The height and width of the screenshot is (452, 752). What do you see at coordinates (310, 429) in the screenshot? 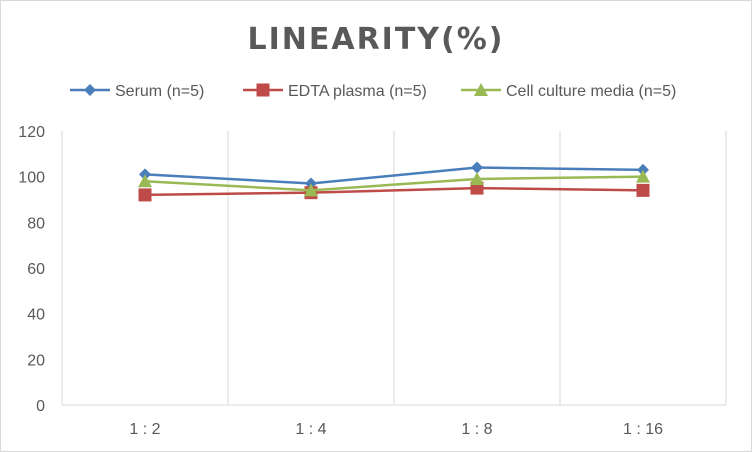
I see `x-tick-label: 1 : 4` at bounding box center [310, 429].